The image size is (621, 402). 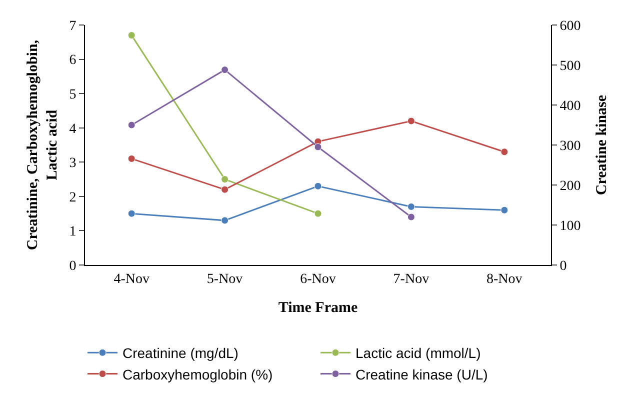 I want to click on y2-tick-label: 0, so click(x=563, y=266).